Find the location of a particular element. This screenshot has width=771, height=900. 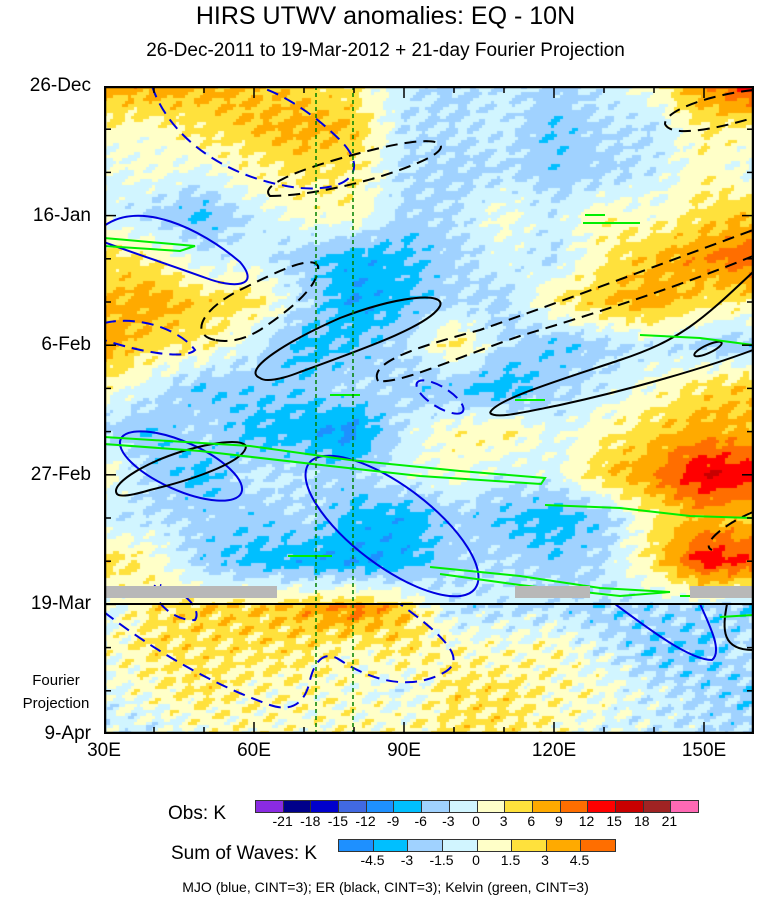

reference-lines is located at coordinates (334, 410).